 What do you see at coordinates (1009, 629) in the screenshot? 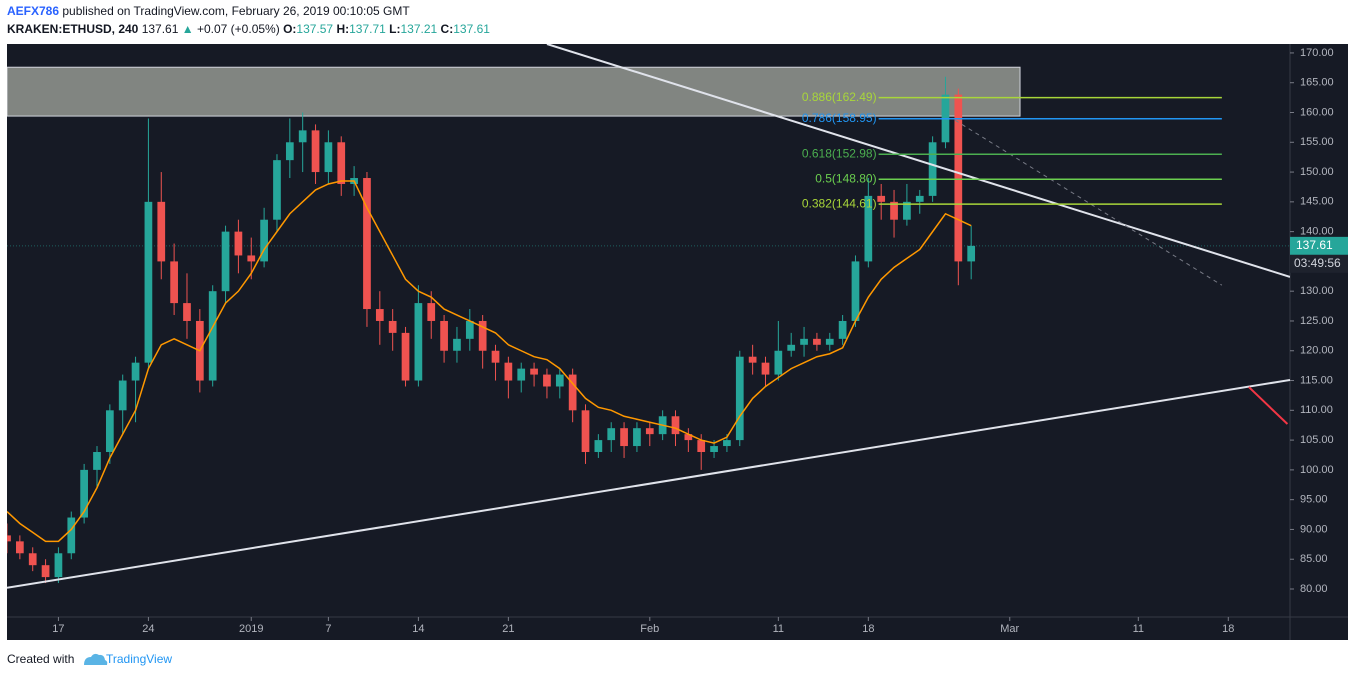
I see `x-tick-label: Mar` at bounding box center [1009, 629].